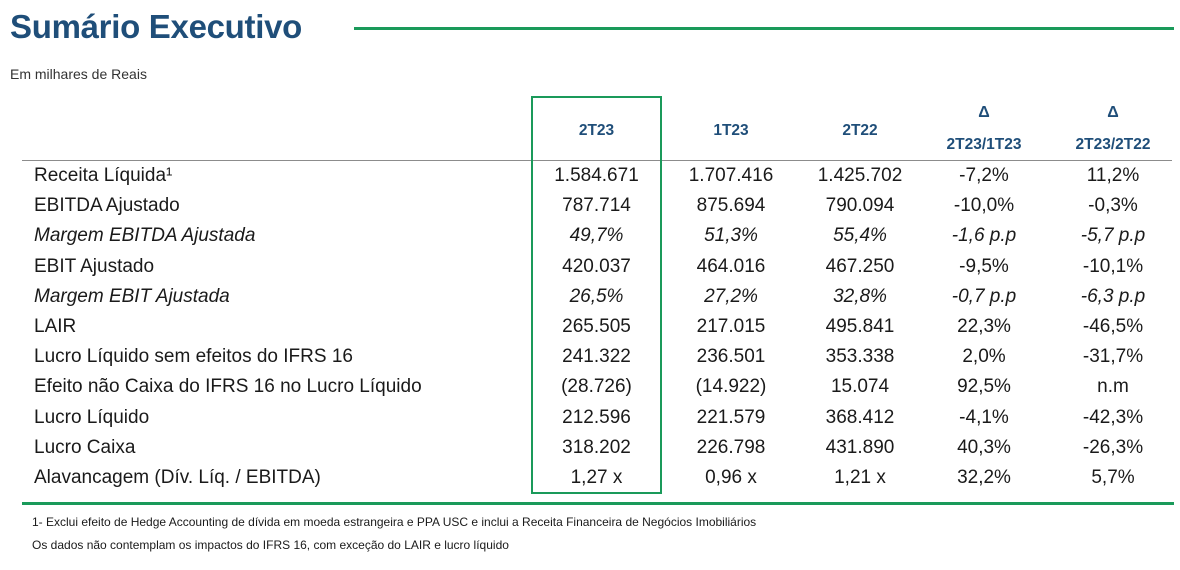 The width and height of the screenshot is (1180, 570). Describe the element at coordinates (860, 206) in the screenshot. I see `row-value: 790.094` at that location.